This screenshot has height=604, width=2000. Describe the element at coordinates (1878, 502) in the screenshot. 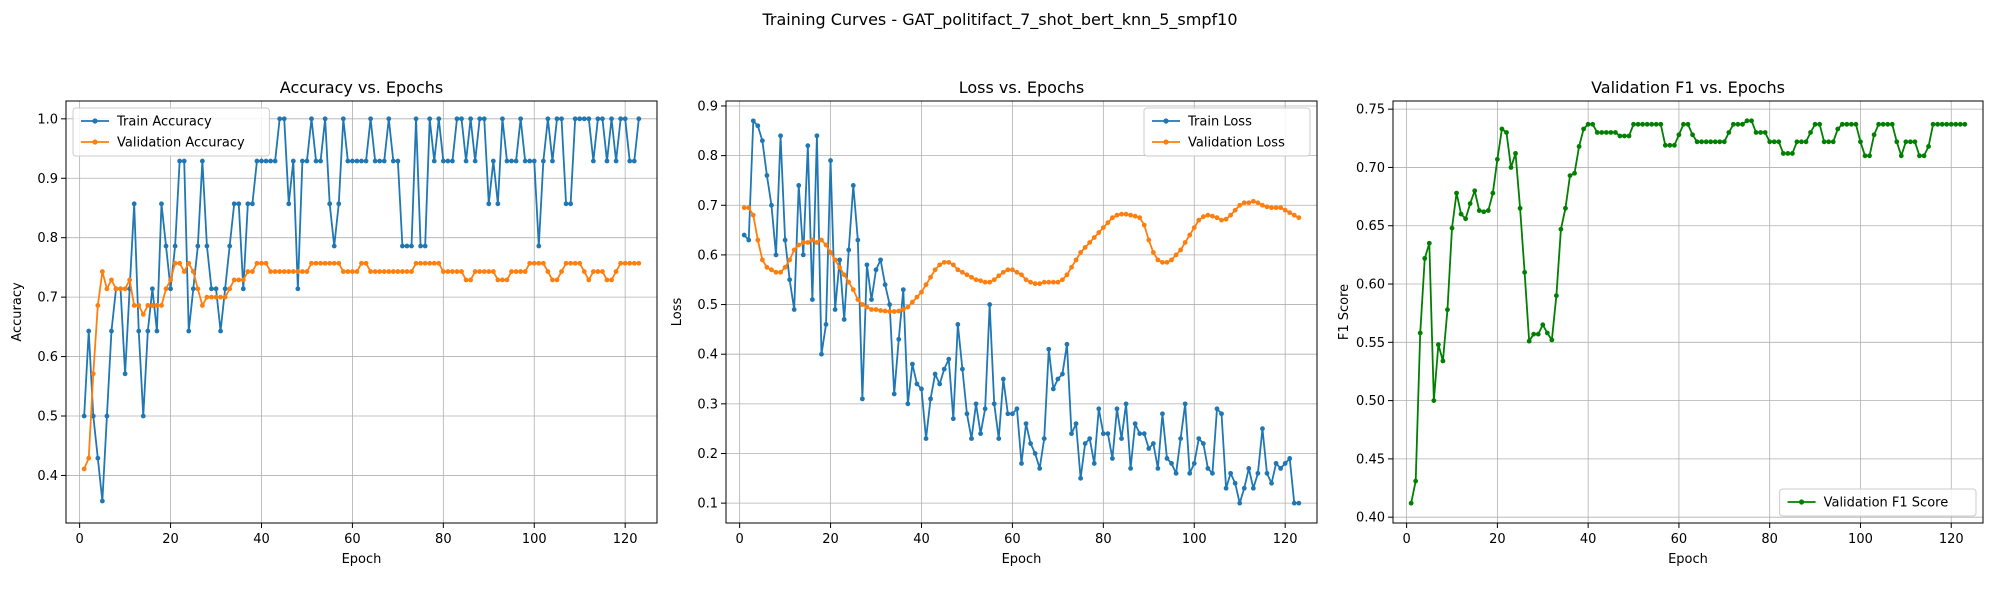

I see `f1-legend-box` at that location.